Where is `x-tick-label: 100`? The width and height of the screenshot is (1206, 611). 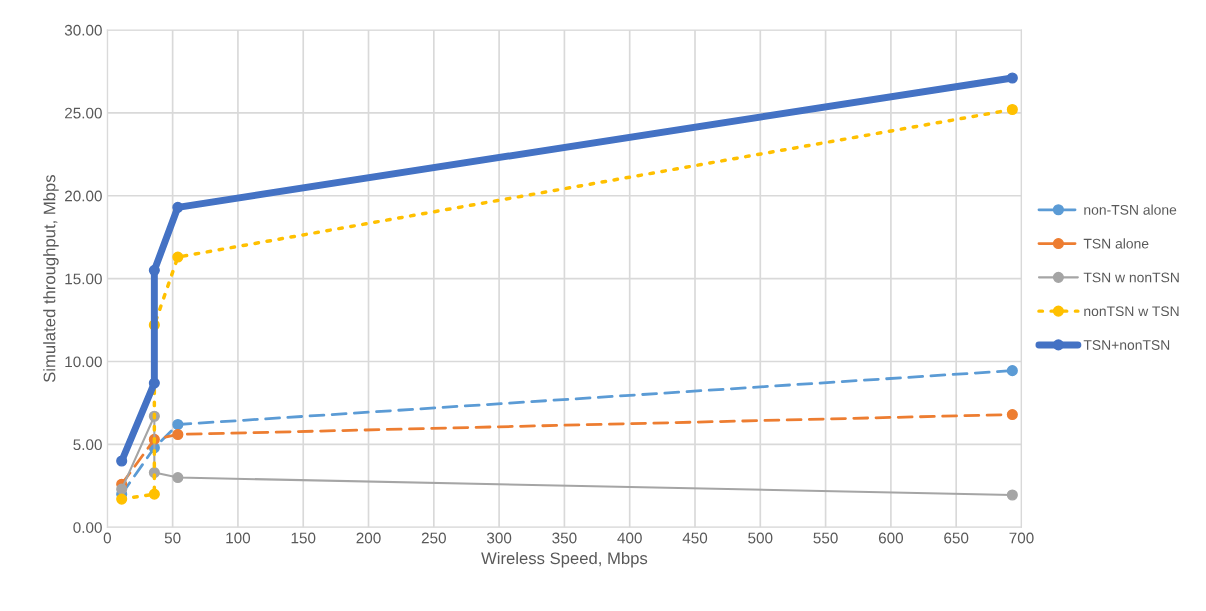 x-tick-label: 100 is located at coordinates (238, 538).